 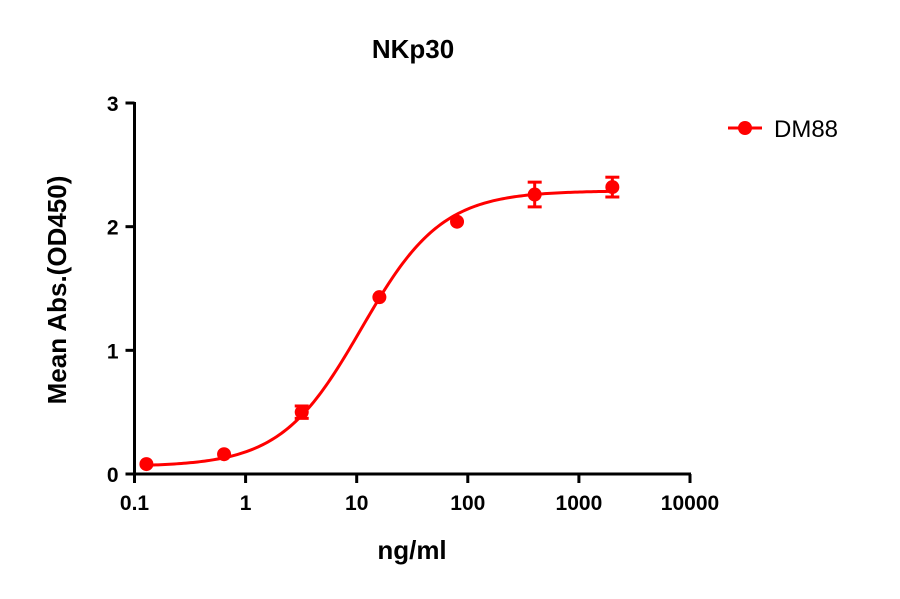 I want to click on y-tick-label: 1, so click(x=113, y=351).